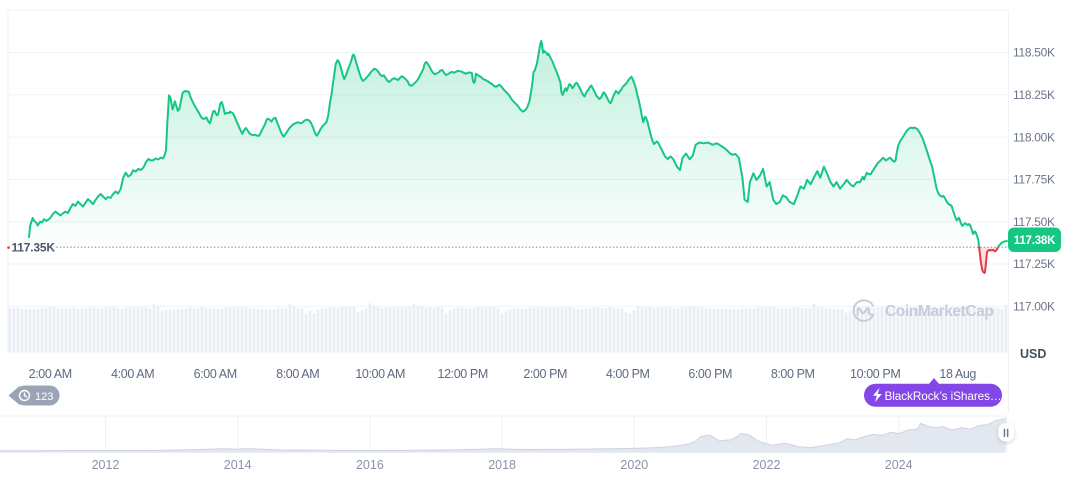  I want to click on svg-text: 2022, so click(767, 465).